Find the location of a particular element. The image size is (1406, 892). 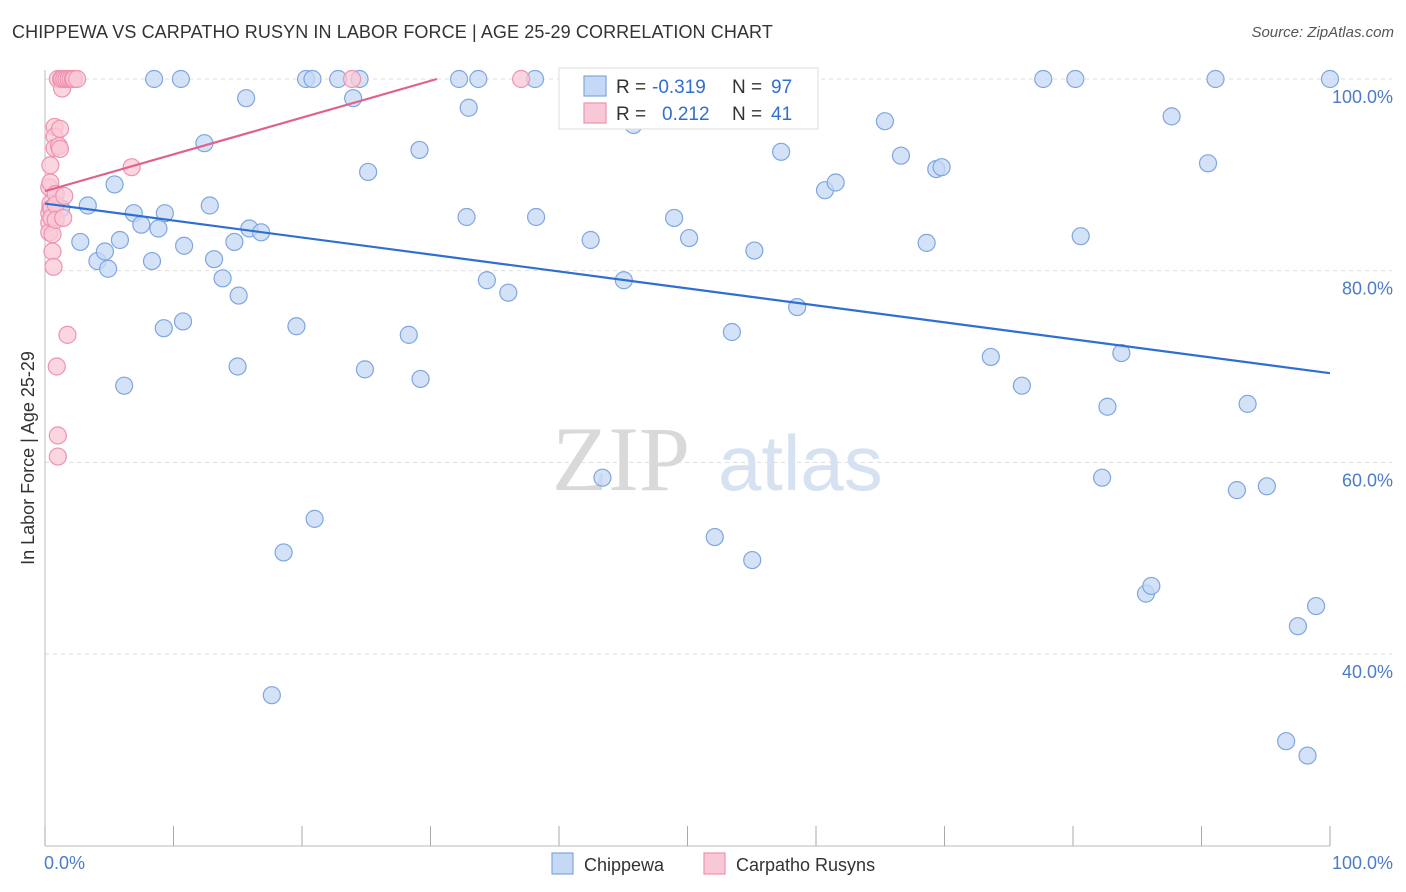

legend-n-label-1: N = is located at coordinates (747, 87).